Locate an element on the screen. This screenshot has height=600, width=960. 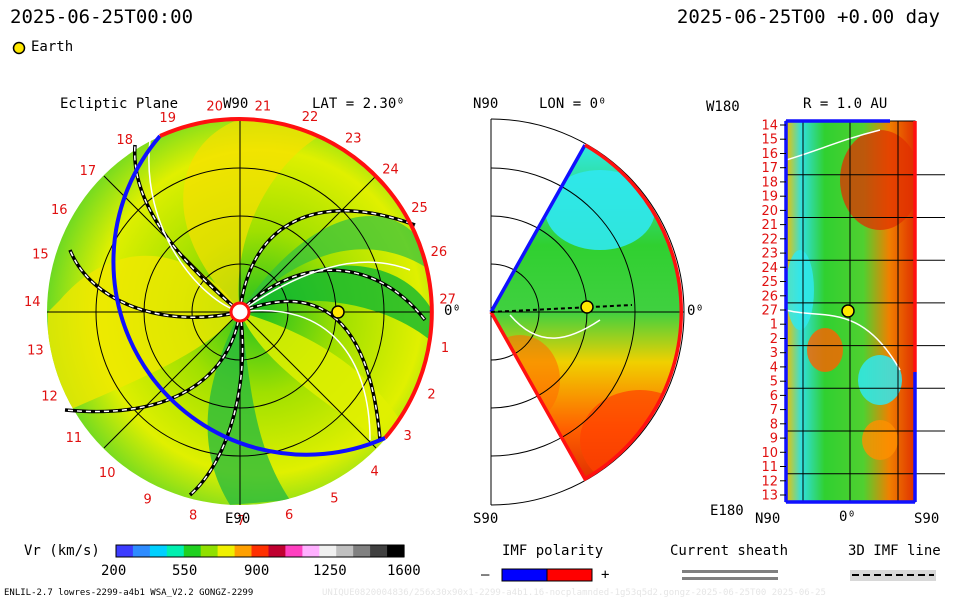
meridional-lon-label: LON = 0⁰ is located at coordinates (573, 104).